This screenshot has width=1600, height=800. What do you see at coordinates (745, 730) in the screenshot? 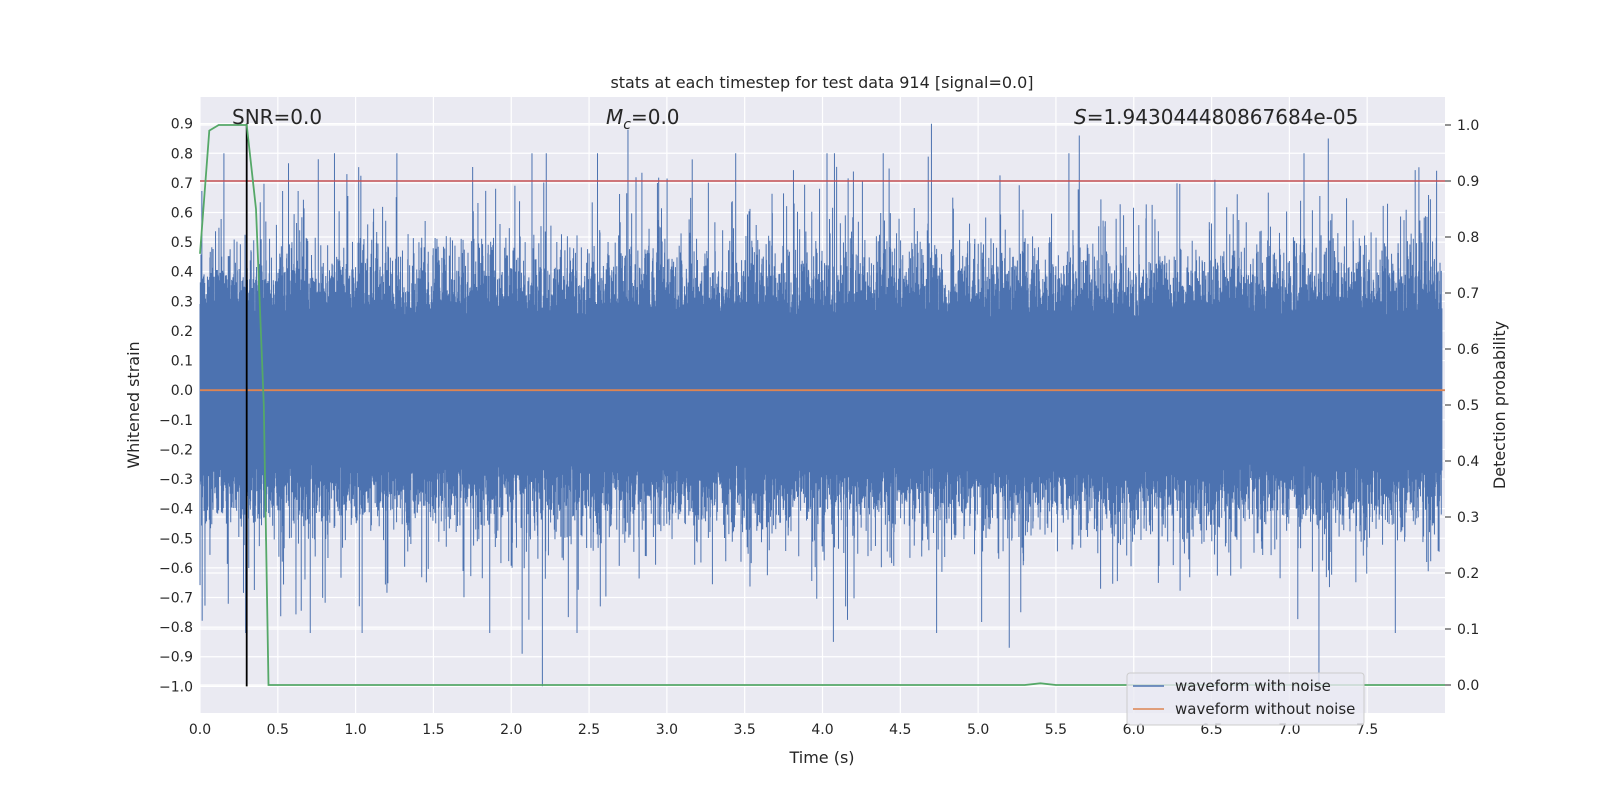
I see `x-tick-label: 3.5` at bounding box center [745, 730].